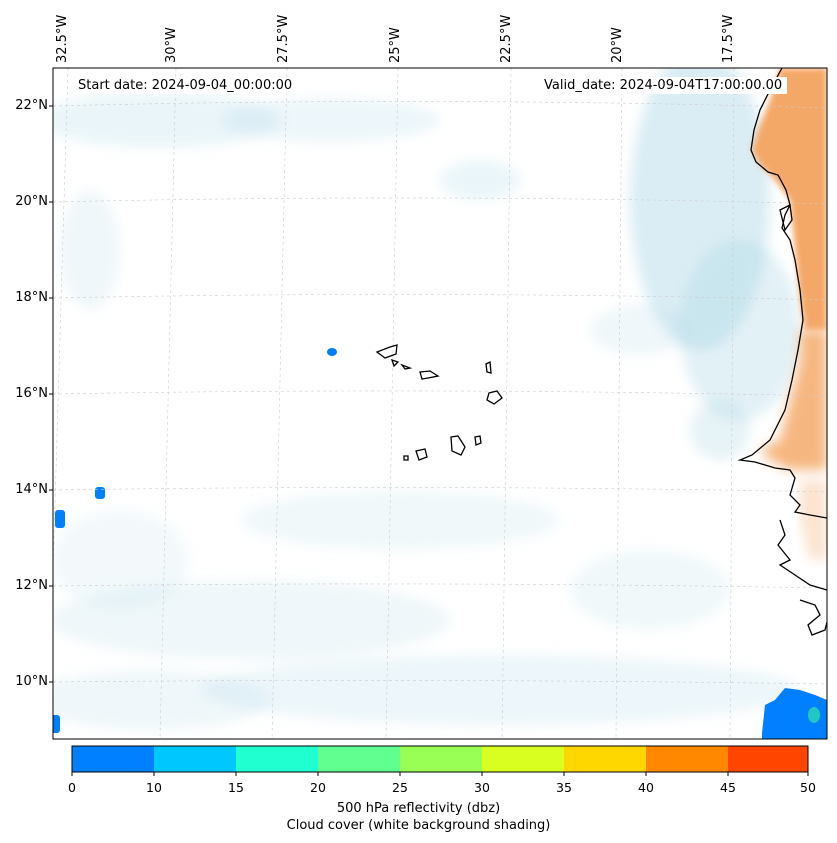  I want to click on valid-date-label: Valid_date: 2024-09-04T17:00:00.00, so click(663, 85).